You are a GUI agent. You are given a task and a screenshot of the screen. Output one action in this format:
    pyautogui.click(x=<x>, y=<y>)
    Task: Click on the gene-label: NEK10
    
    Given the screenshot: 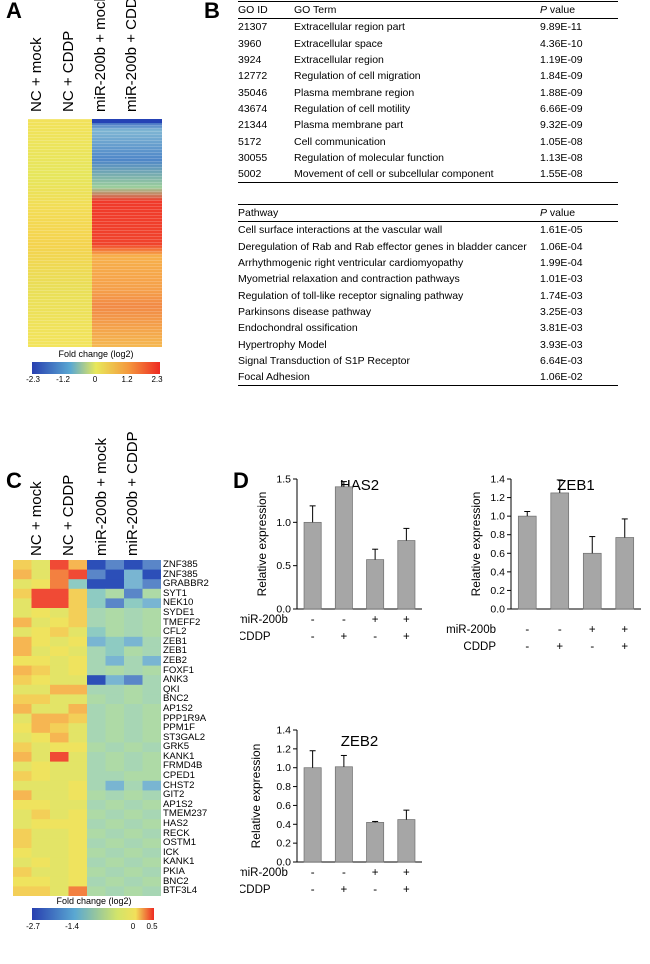 What is the action you would take?
    pyautogui.click(x=178, y=603)
    